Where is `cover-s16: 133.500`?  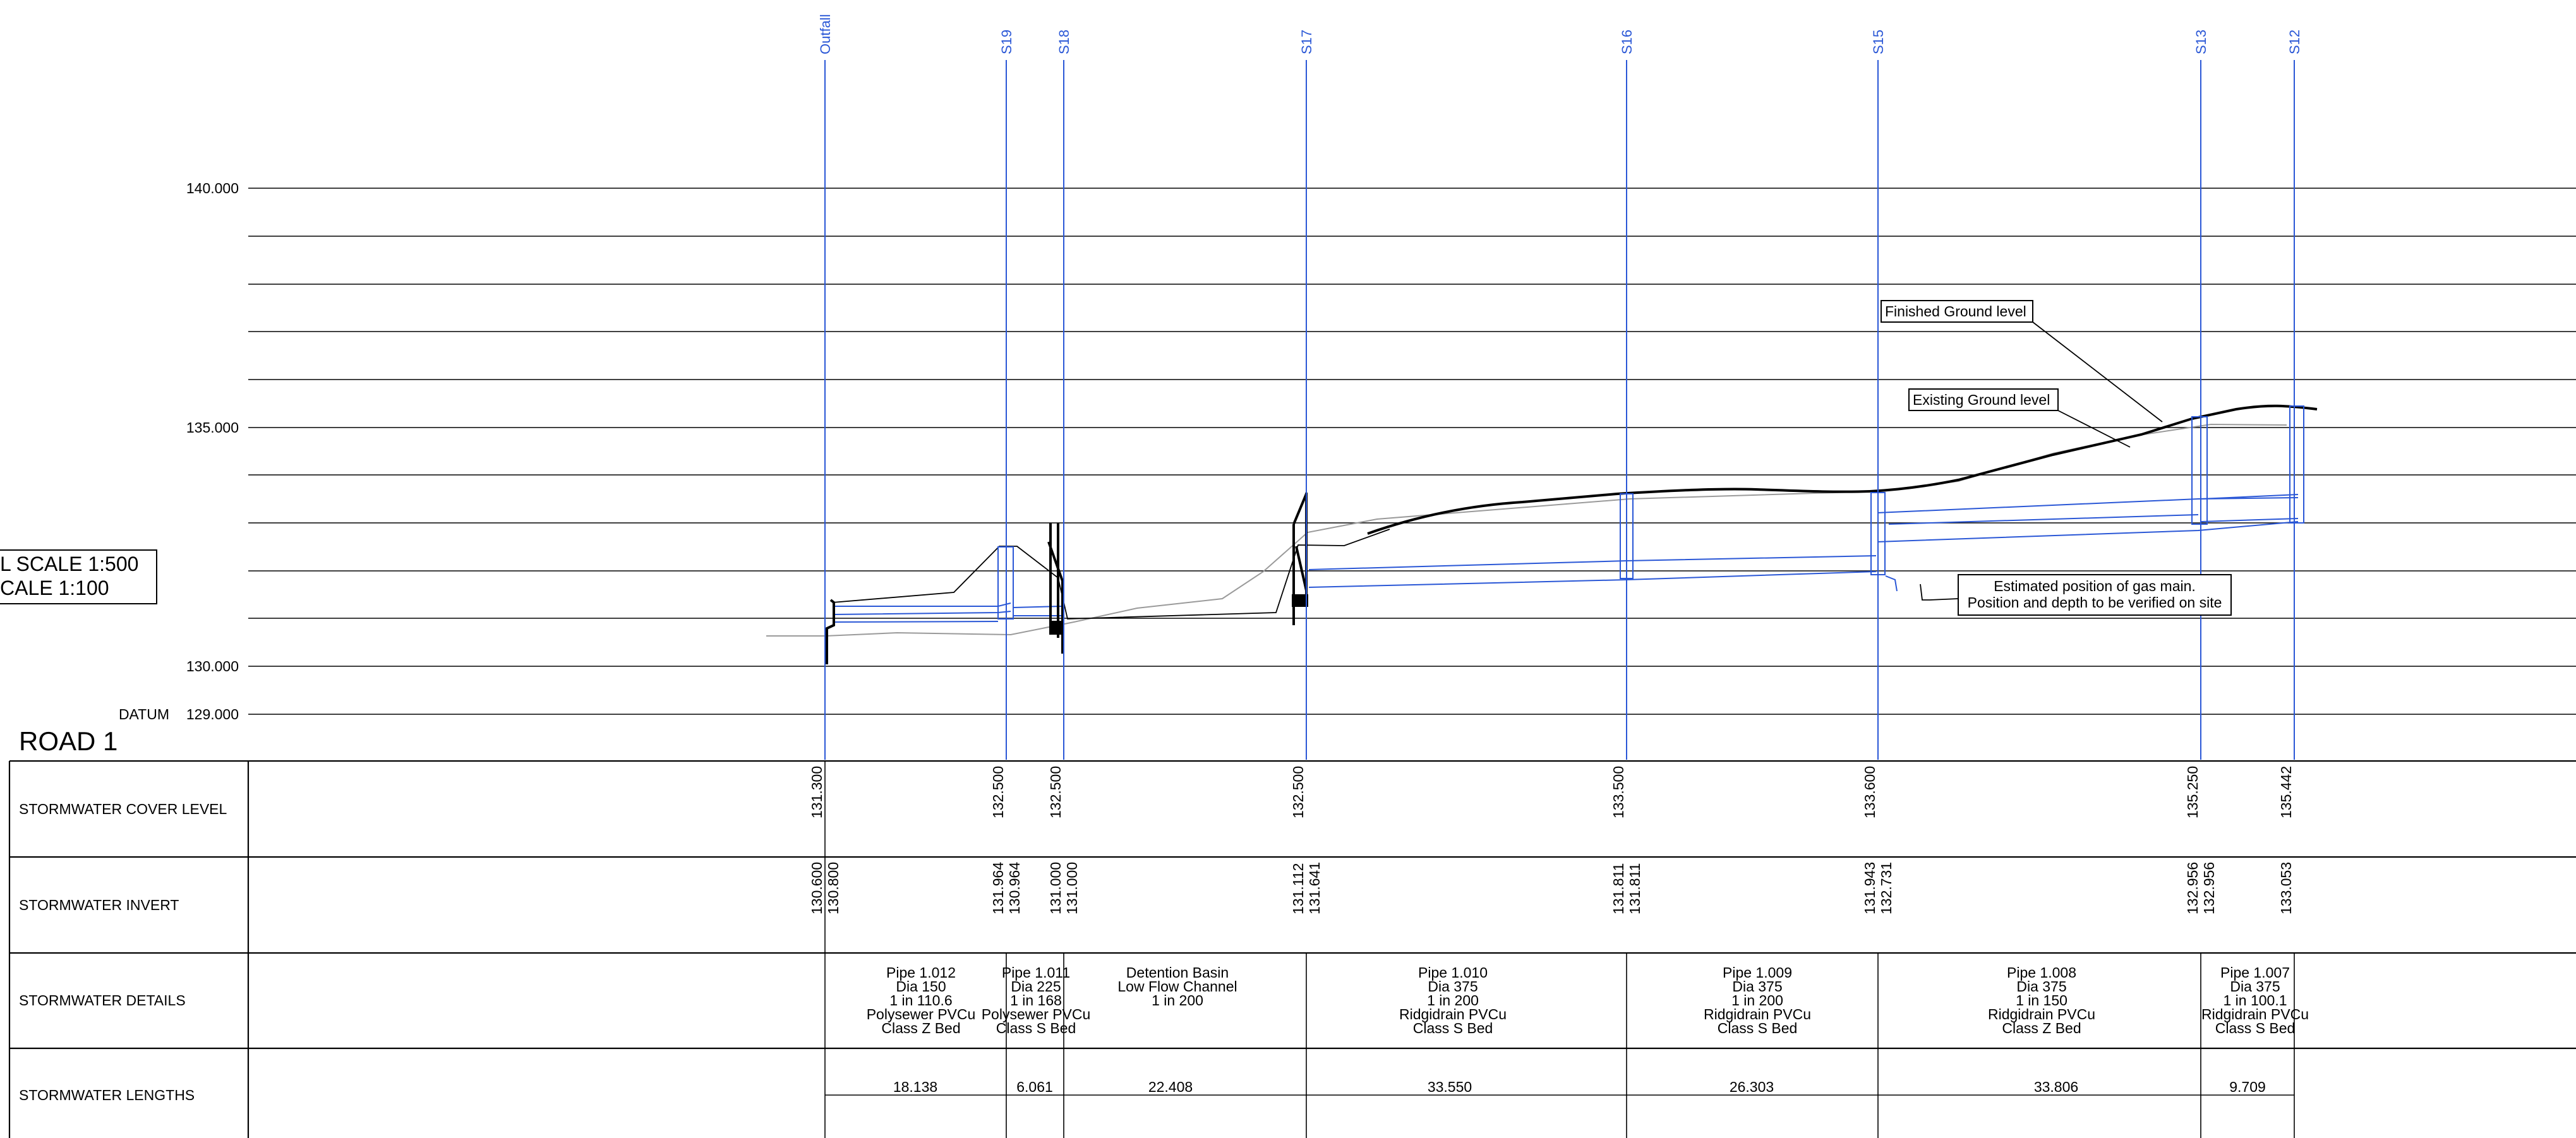 cover-s16: 133.500 is located at coordinates (1618, 792).